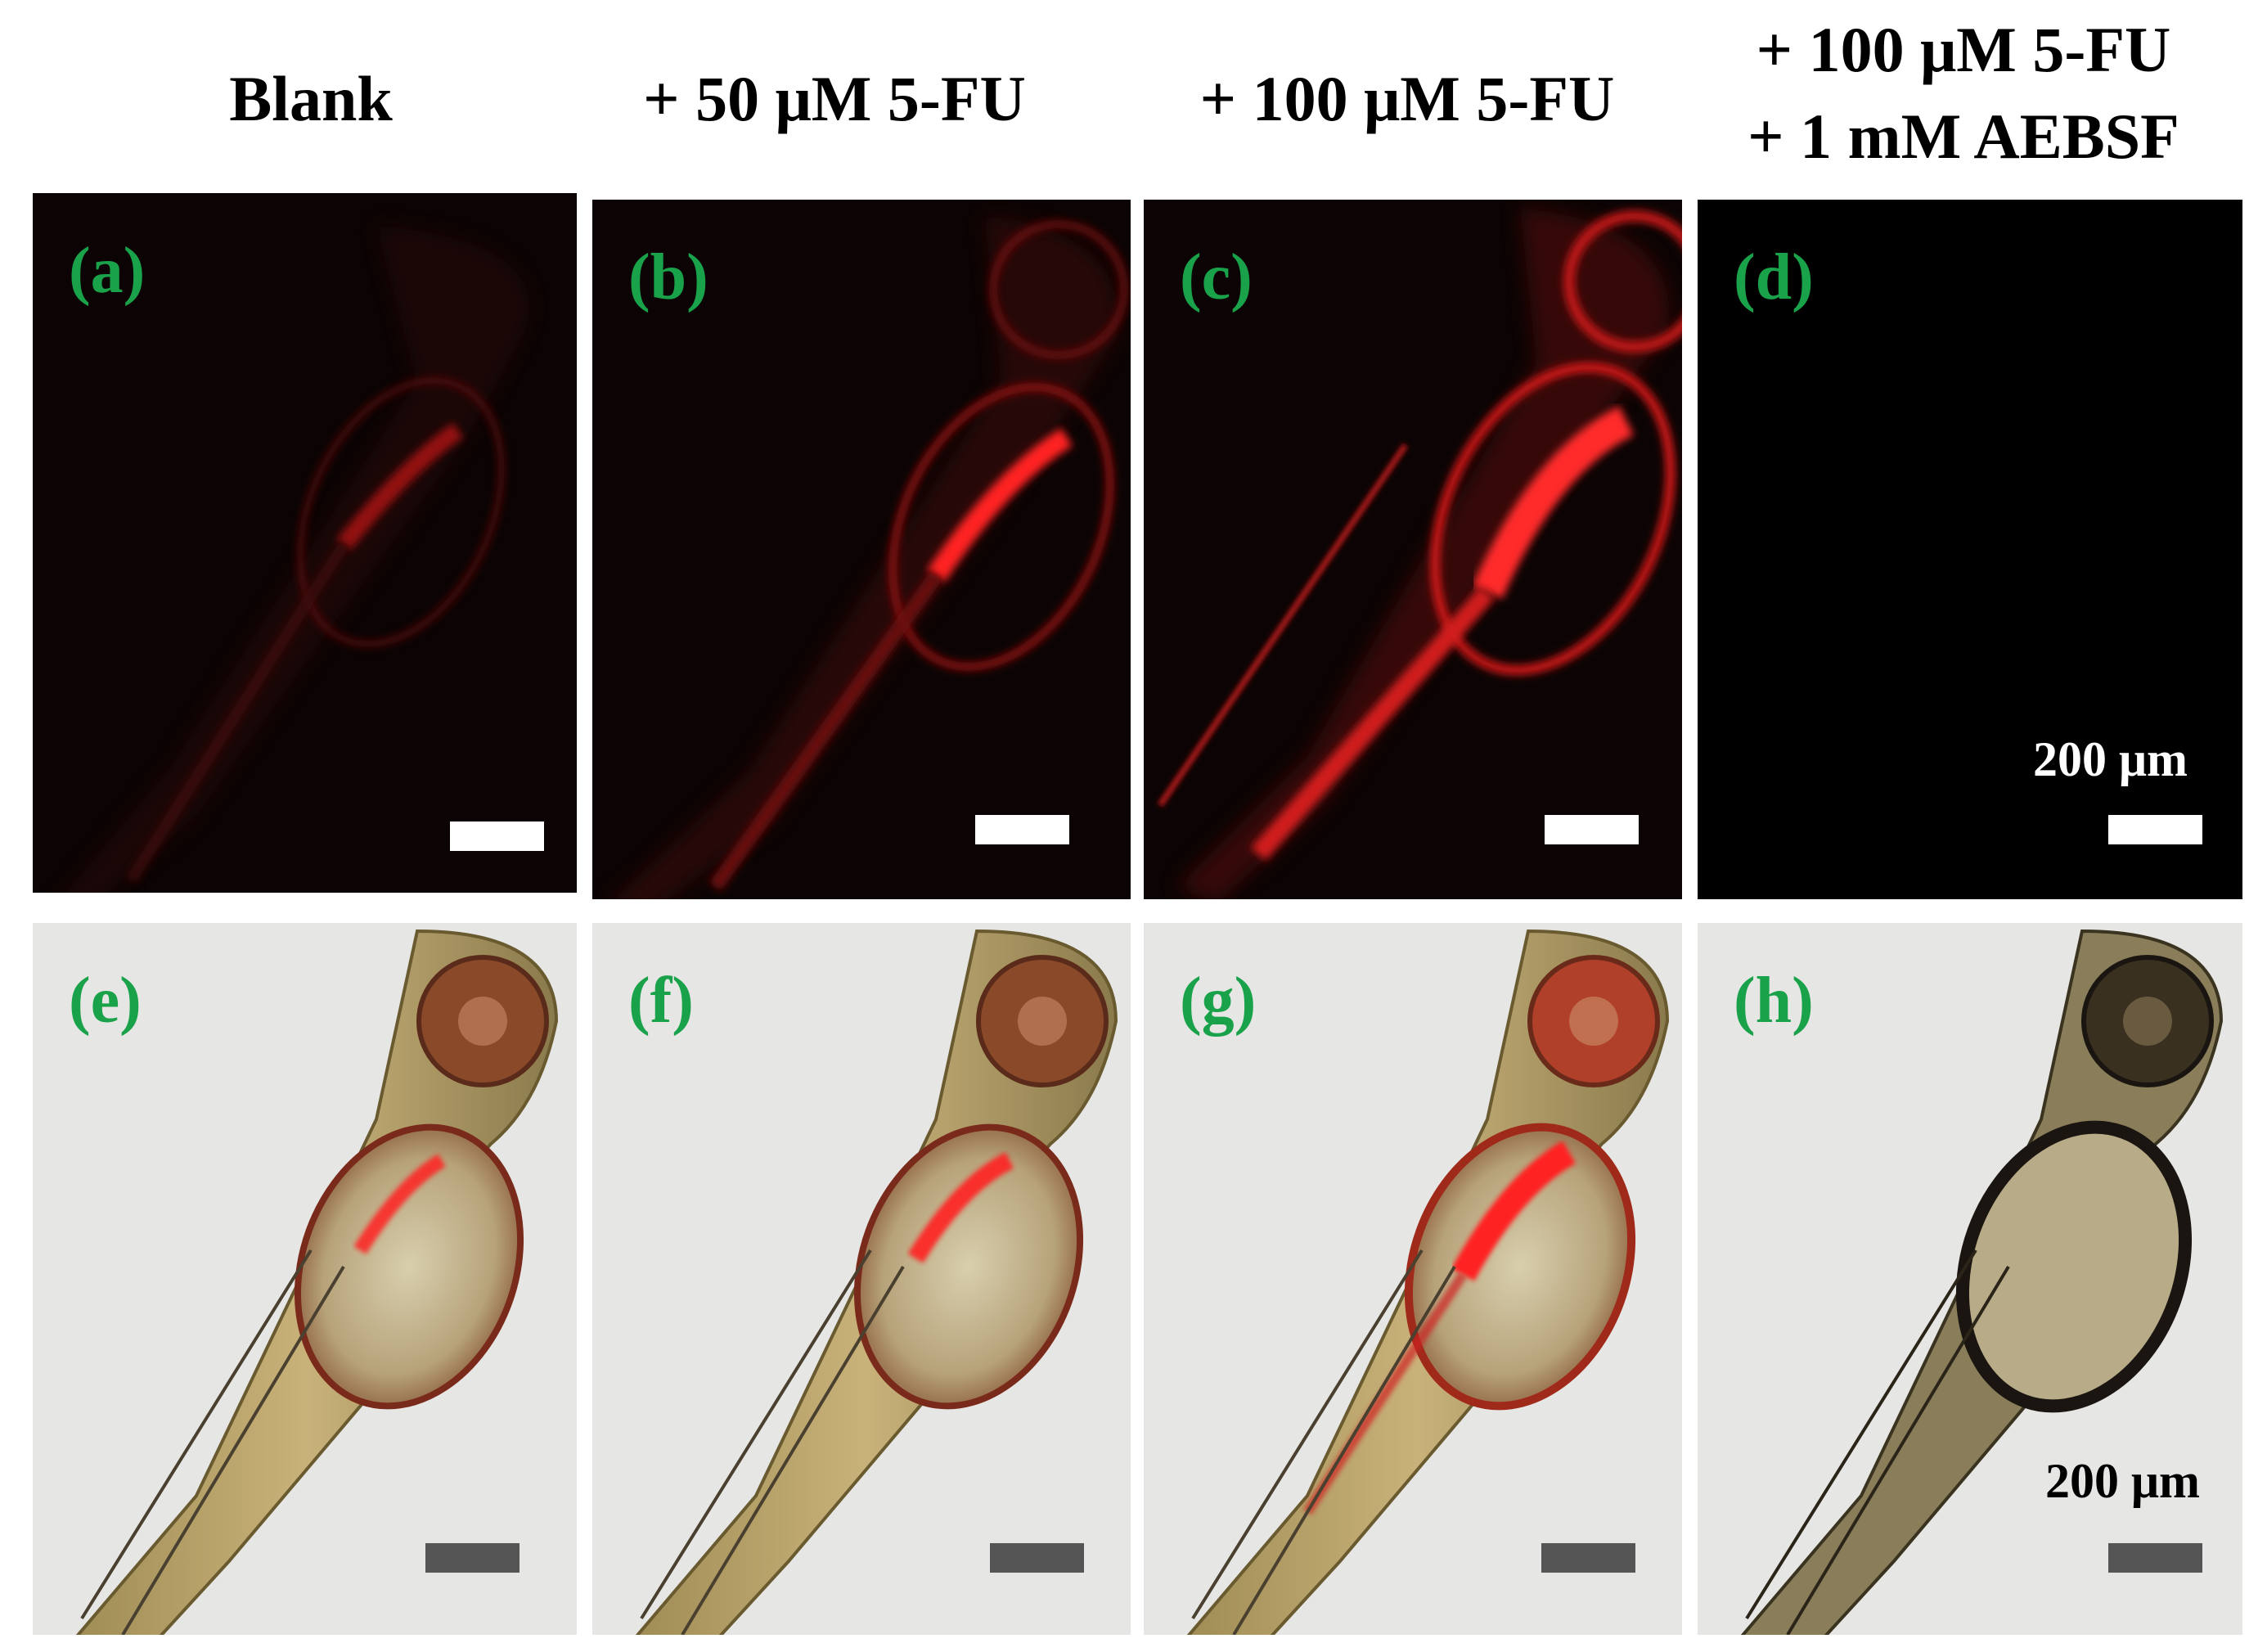 The width and height of the screenshot is (2258, 1652). Describe the element at coordinates (2155, 1558) in the screenshot. I see `scale-bar-h` at that location.